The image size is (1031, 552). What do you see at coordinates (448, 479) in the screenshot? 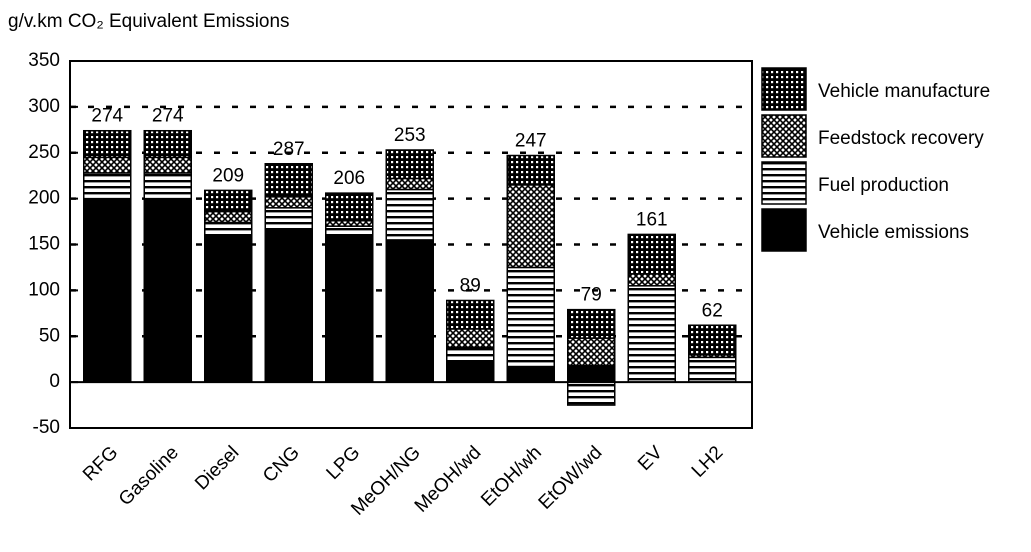
I see `x-tick-label: MeOH/wd` at bounding box center [448, 479].